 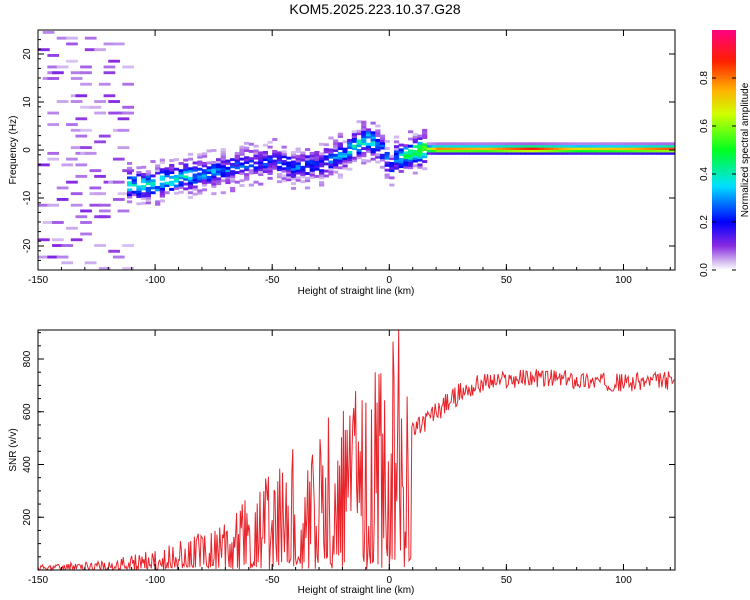 What do you see at coordinates (745, 149) in the screenshot?
I see `colorbar-label: Normalized spectral amplitude` at bounding box center [745, 149].